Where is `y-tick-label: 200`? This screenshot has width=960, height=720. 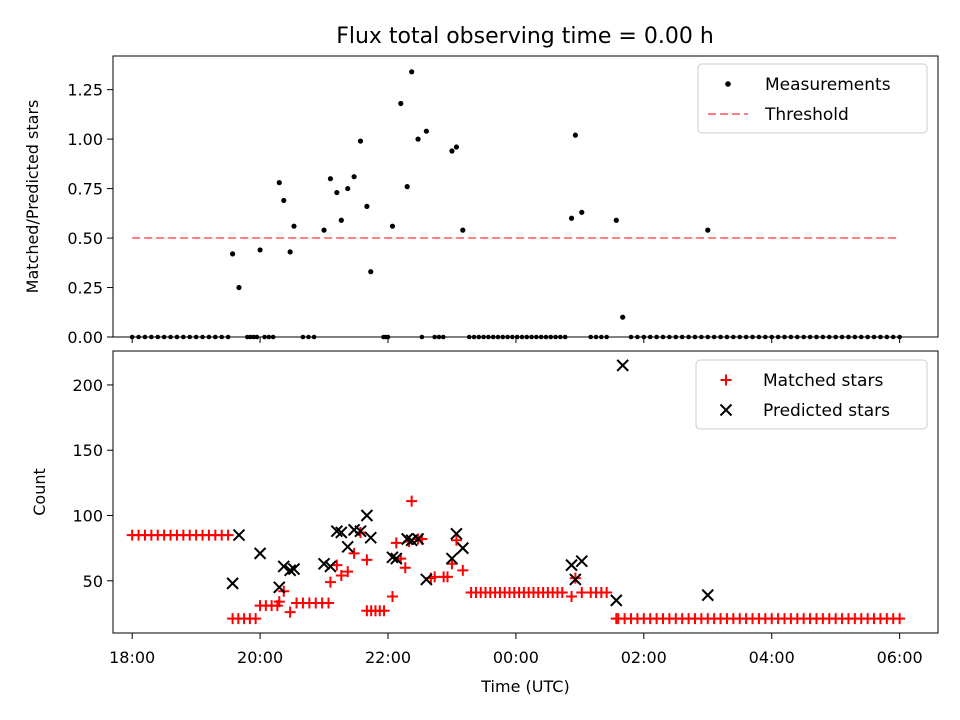 y-tick-label: 200 is located at coordinates (87, 385).